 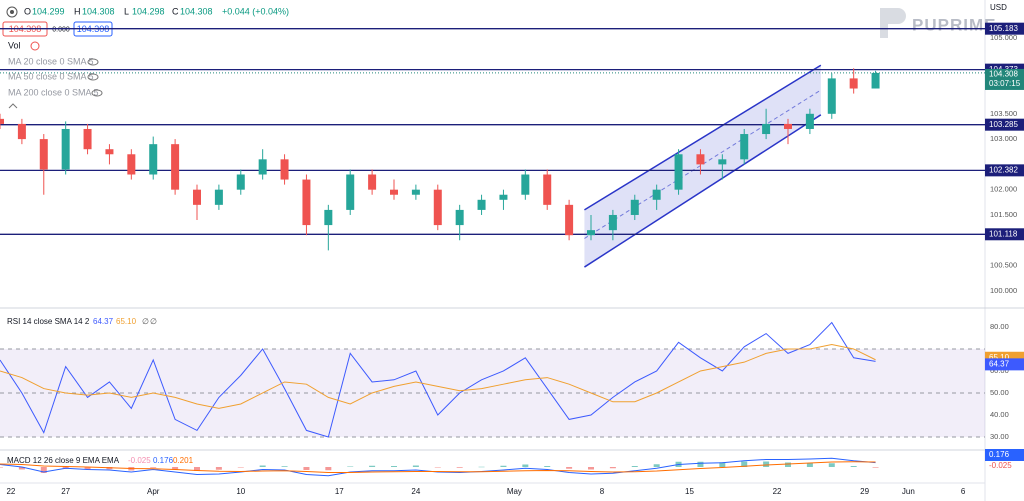 What do you see at coordinates (864, 491) in the screenshot?
I see `x-tick-label: 29` at bounding box center [864, 491].